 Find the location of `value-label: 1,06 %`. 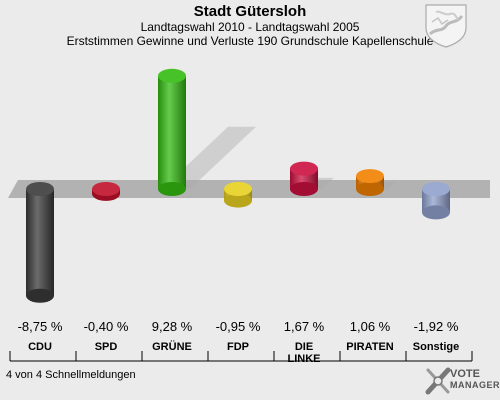

value-label: 1,06 % is located at coordinates (370, 326).